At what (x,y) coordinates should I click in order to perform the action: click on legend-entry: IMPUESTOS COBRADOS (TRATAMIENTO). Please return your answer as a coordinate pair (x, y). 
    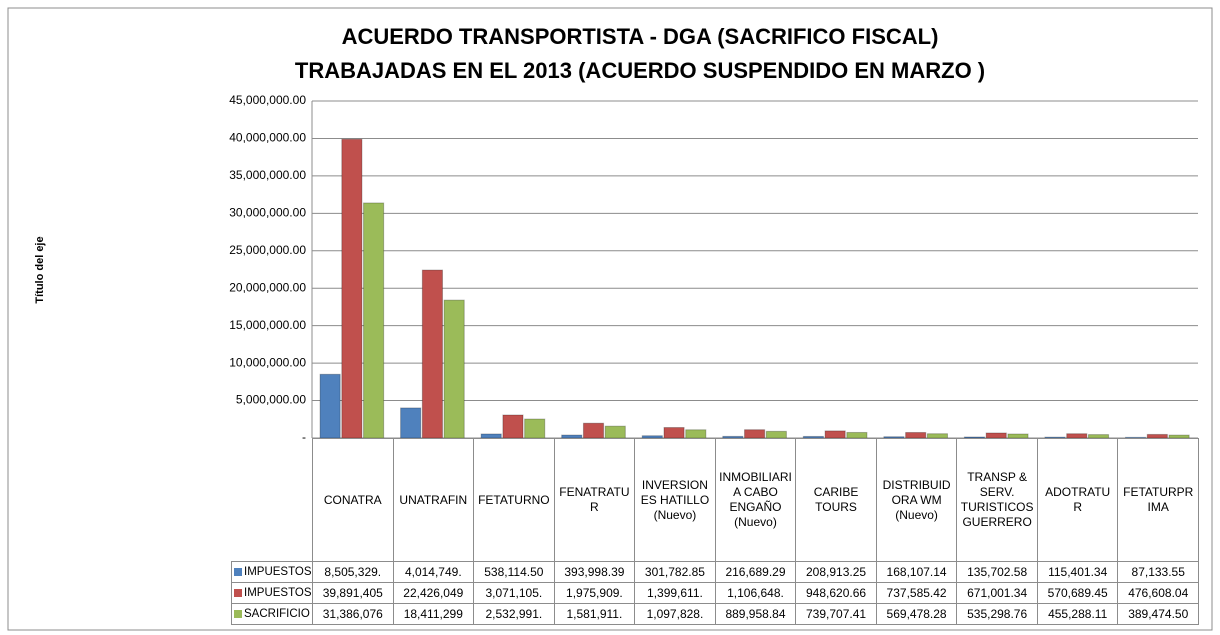
    Looking at the image, I should click on (272, 572).